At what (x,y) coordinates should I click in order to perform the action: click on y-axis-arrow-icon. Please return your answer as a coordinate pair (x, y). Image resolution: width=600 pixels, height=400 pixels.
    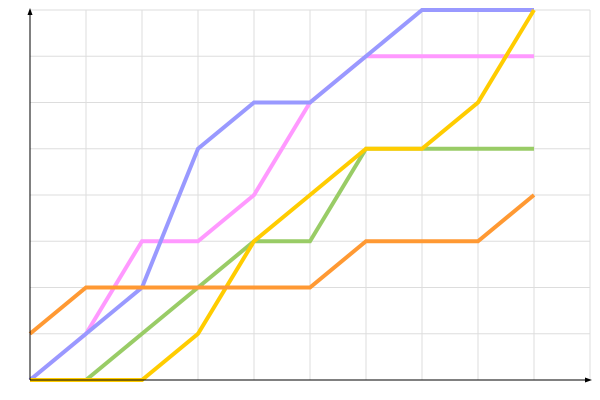
    Looking at the image, I should click on (30, 11).